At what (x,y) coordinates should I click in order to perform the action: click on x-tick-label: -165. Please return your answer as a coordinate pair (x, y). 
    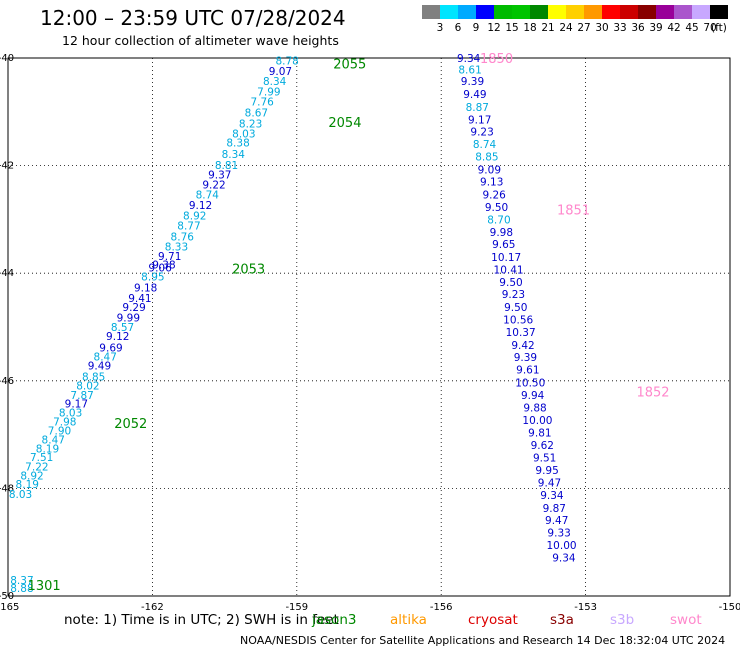
    Looking at the image, I should click on (9, 607).